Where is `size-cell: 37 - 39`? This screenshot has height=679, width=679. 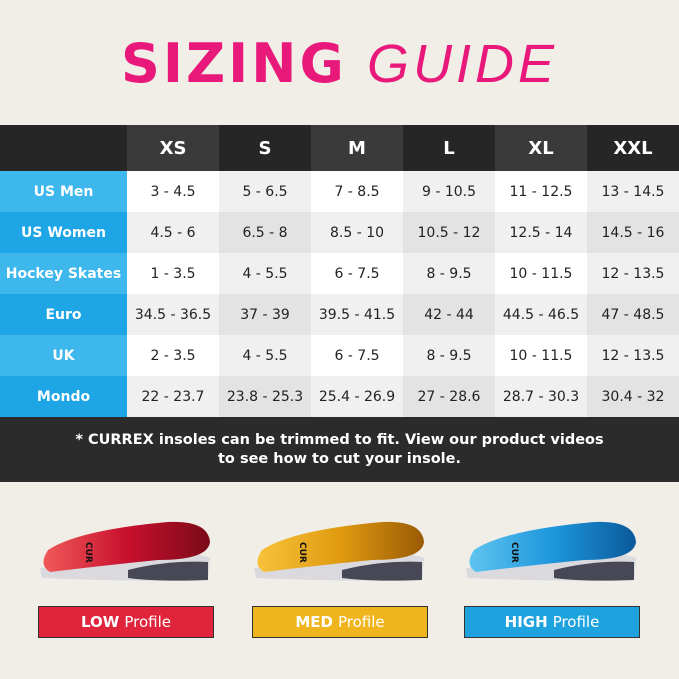 size-cell: 37 - 39 is located at coordinates (265, 314).